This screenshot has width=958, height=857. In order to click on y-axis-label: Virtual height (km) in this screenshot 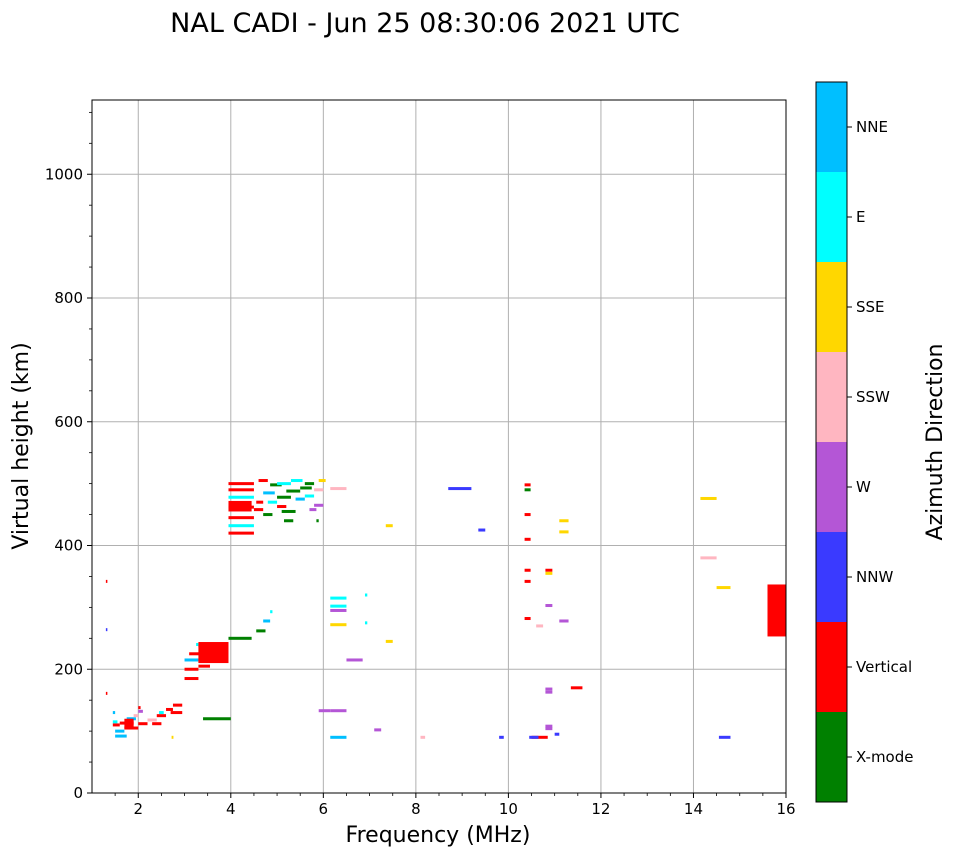, I will do `click(21, 445)`.